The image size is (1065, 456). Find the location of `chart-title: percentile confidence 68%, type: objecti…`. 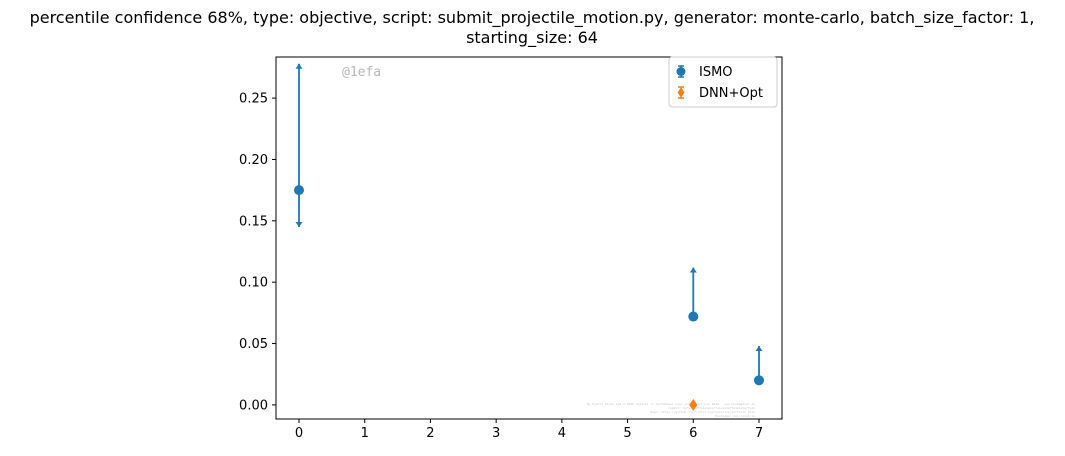

chart-title: percentile confidence 68%, type: objecti… is located at coordinates (532, 28).